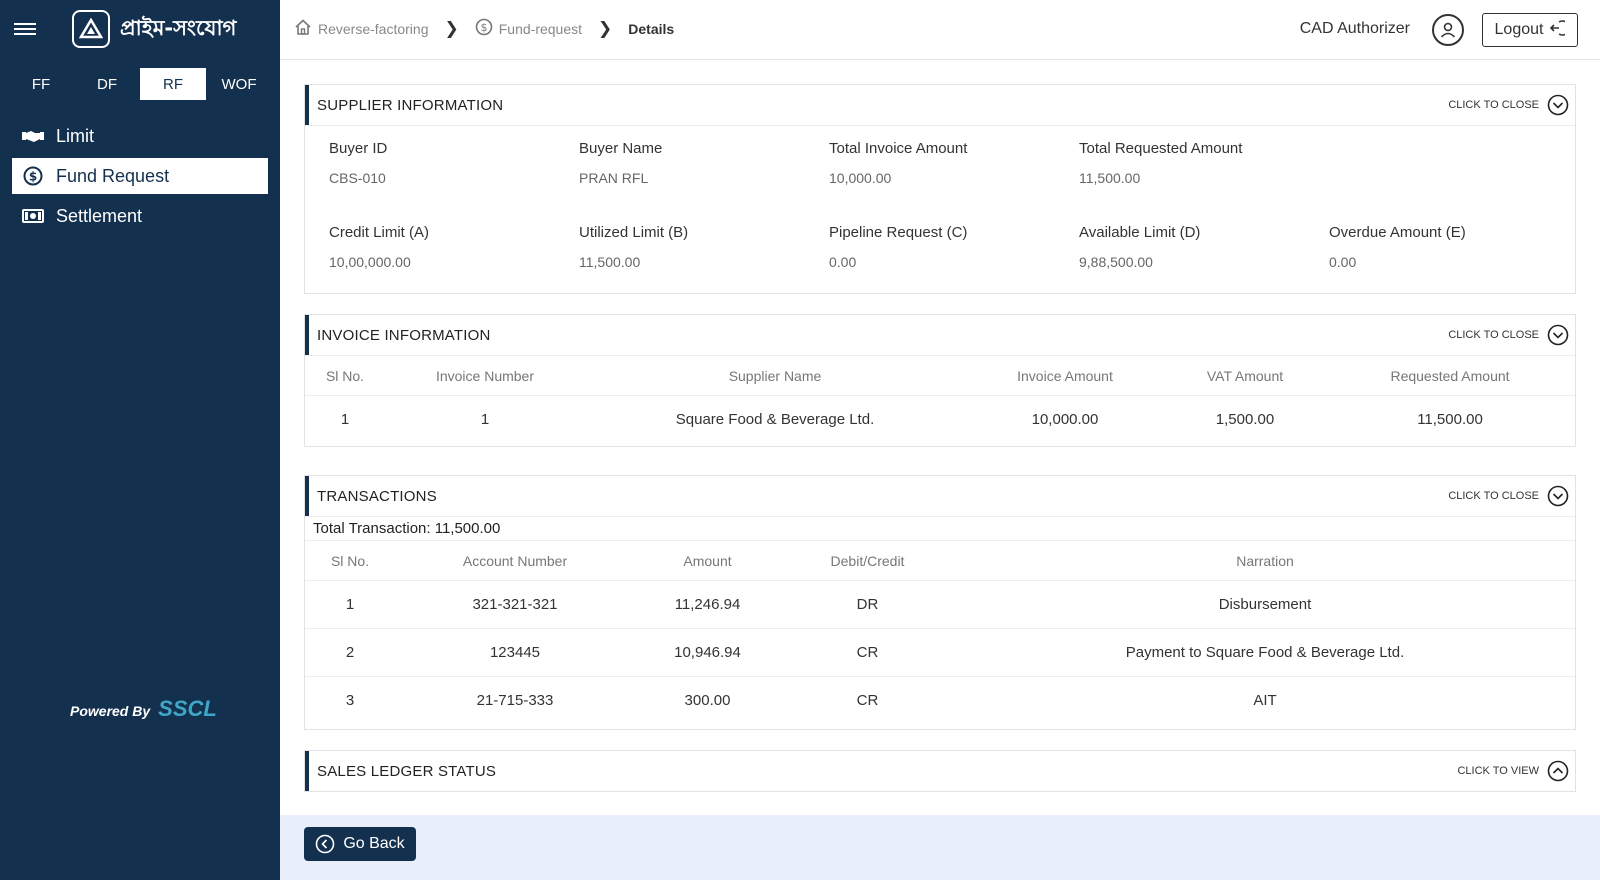 The image size is (1600, 880). I want to click on logout-label: Logout, so click(1519, 29).